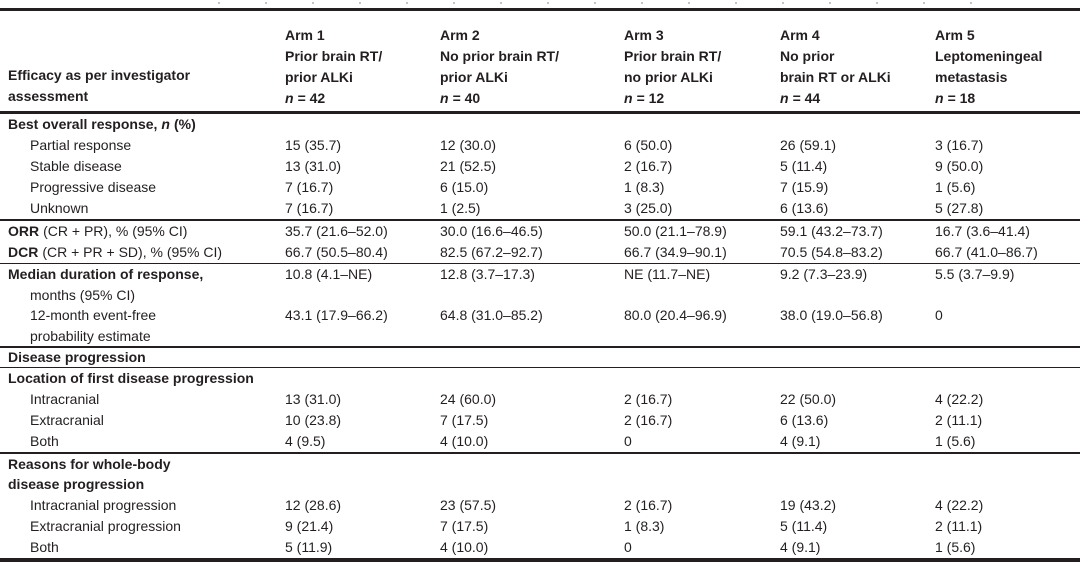 The height and width of the screenshot is (569, 1080). Describe the element at coordinates (804, 420) in the screenshot. I see `data-cell: 6 (13.6)` at that location.